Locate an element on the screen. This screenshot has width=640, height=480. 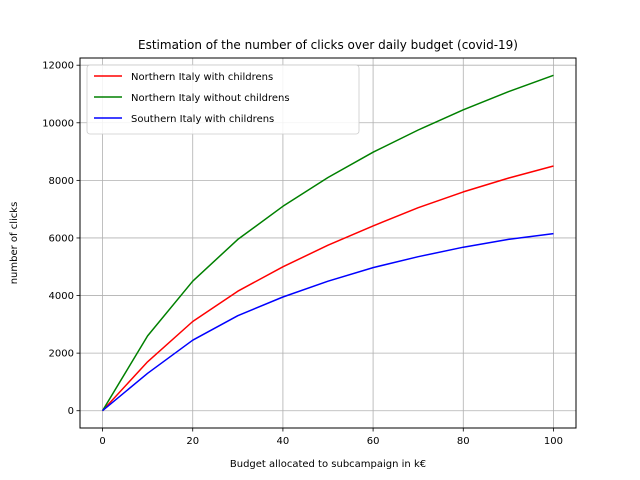
x-tick-label: 100 is located at coordinates (553, 441).